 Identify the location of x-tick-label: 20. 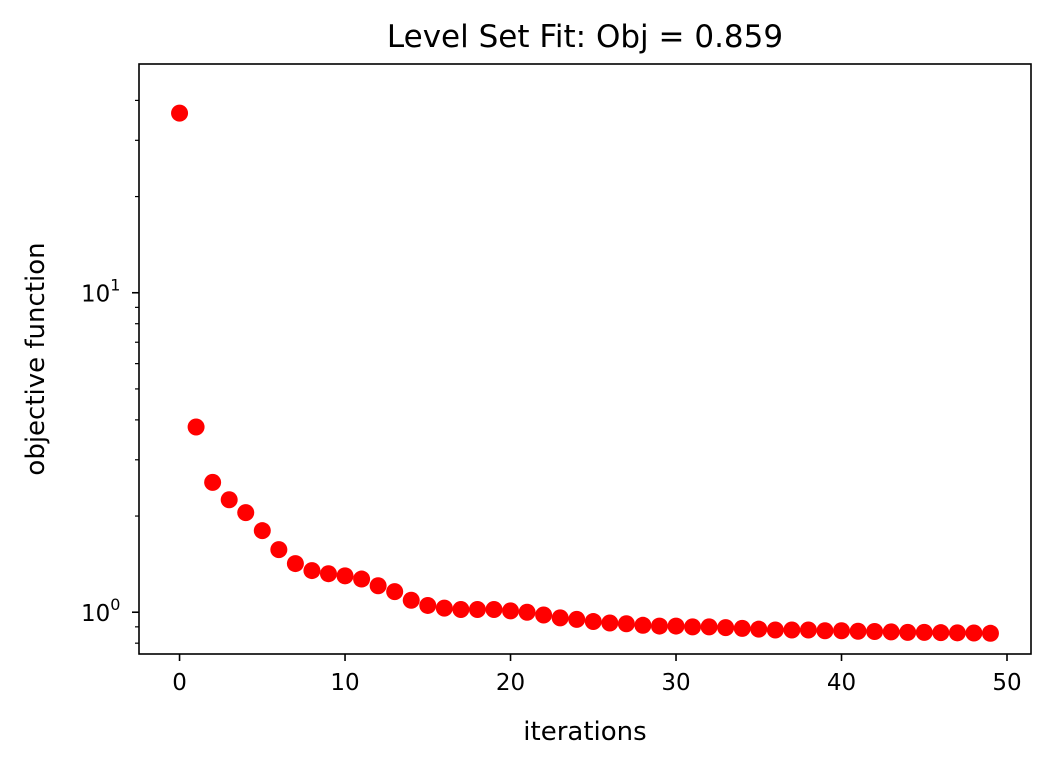
(510, 683).